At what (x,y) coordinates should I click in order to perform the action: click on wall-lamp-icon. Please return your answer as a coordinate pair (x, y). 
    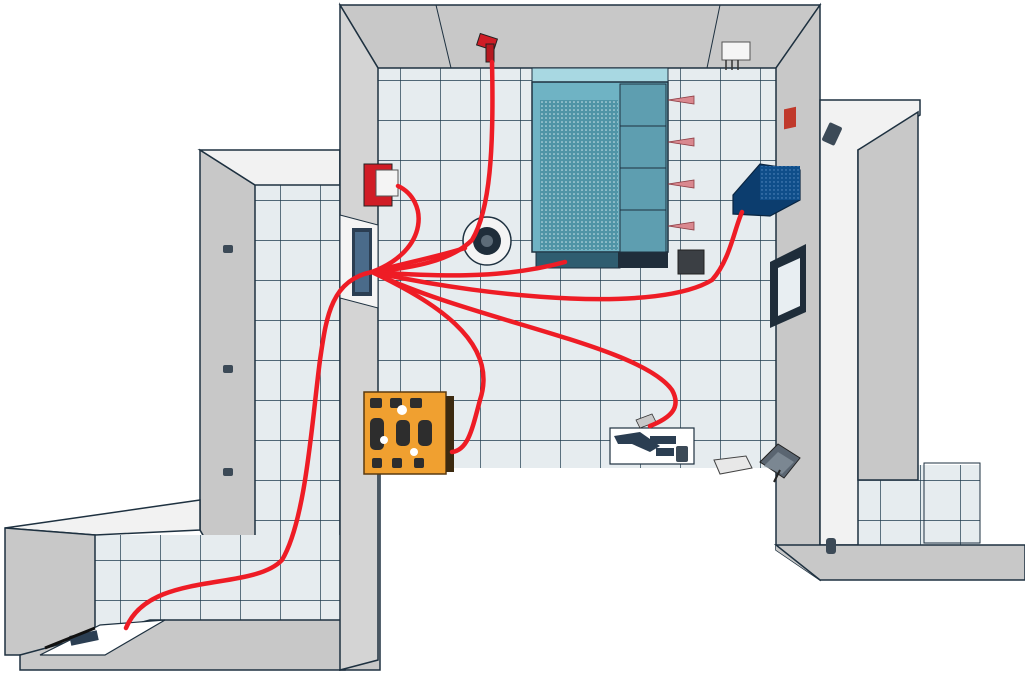
    Looking at the image, I should click on (832, 134).